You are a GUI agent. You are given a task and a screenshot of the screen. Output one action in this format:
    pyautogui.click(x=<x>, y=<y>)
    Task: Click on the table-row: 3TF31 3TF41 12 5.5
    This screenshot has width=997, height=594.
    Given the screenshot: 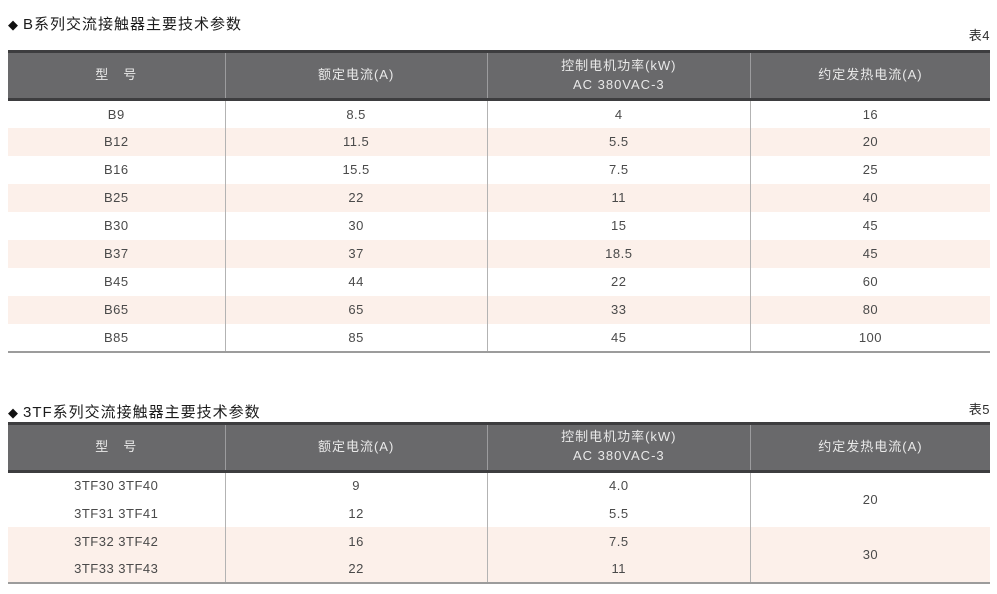 What is the action you would take?
    pyautogui.click(x=499, y=513)
    